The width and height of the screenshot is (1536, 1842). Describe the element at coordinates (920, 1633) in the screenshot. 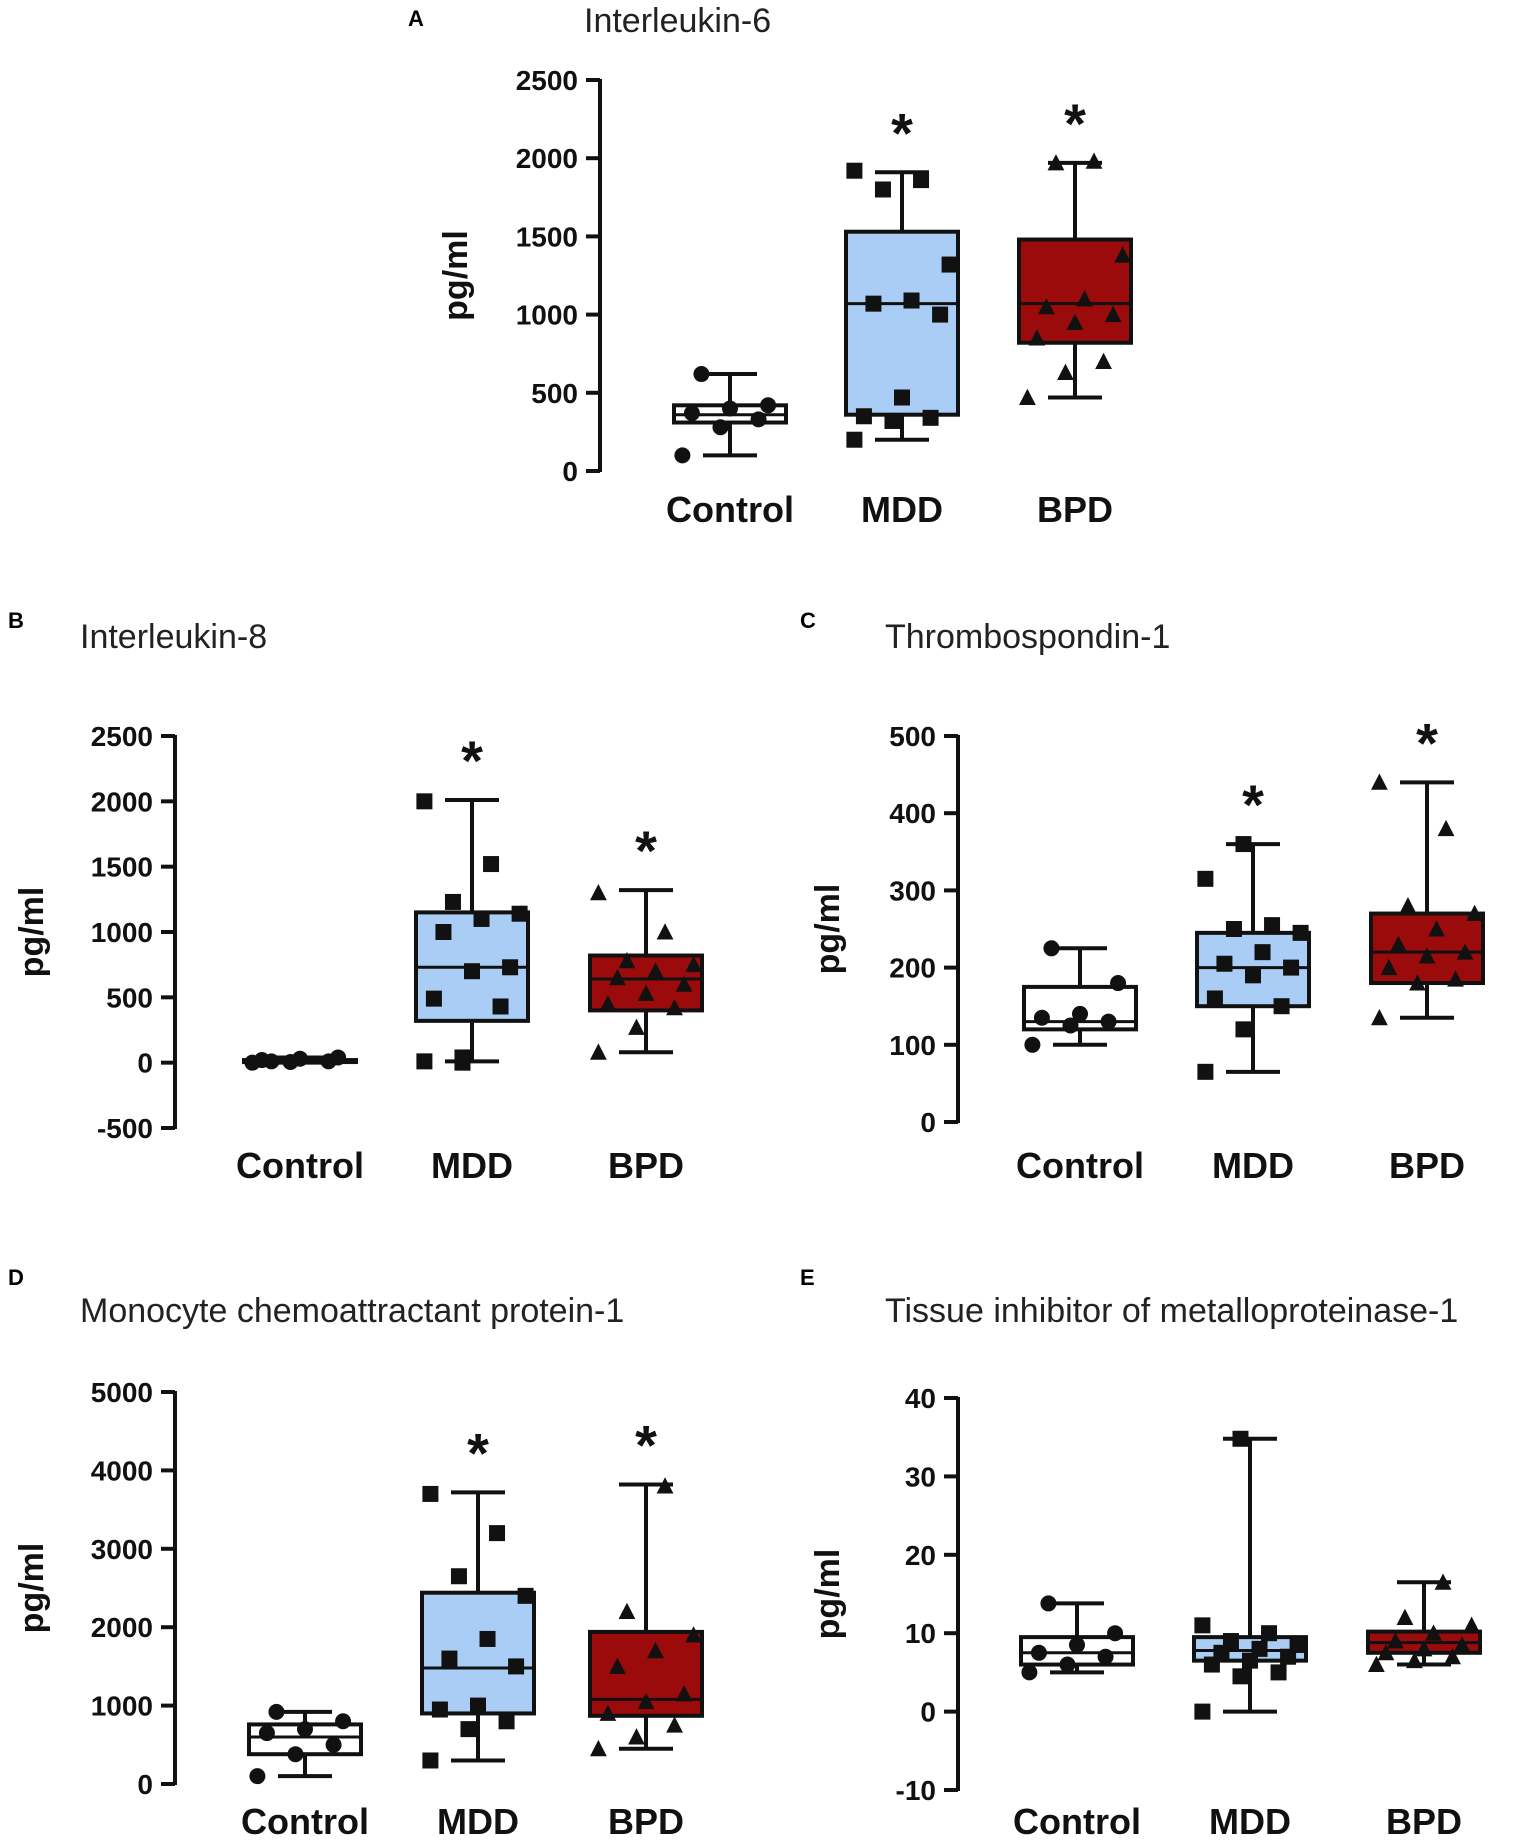

I see `y-tick-label: 10` at that location.